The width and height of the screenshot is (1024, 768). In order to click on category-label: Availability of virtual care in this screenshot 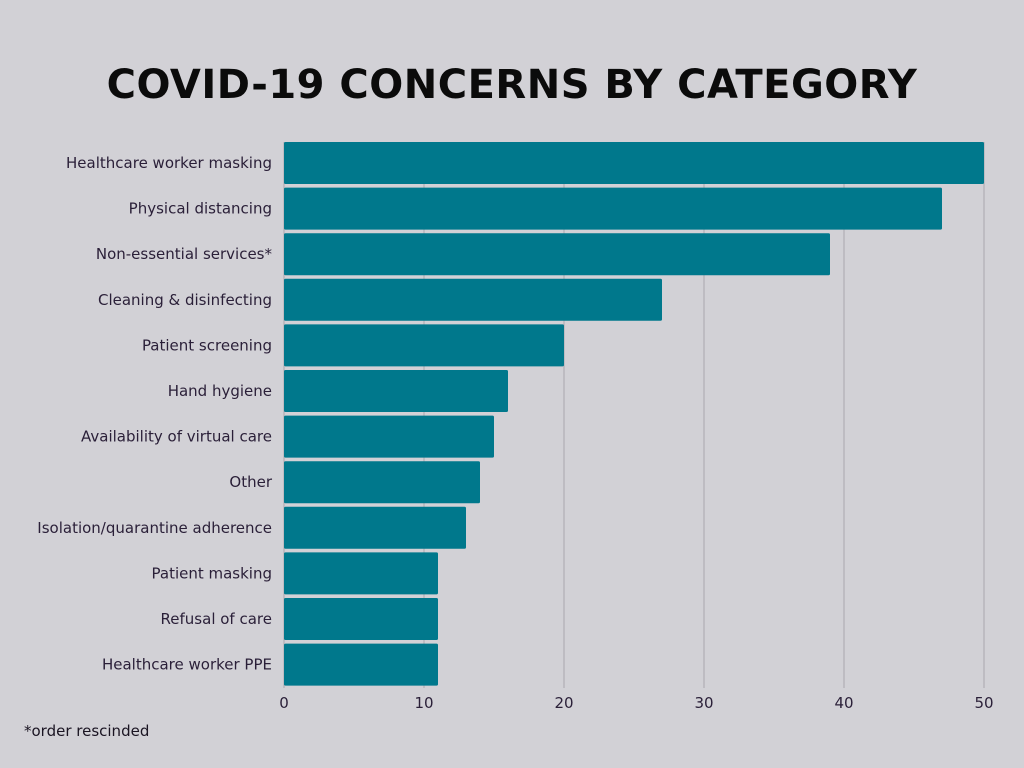, I will do `click(176, 437)`.